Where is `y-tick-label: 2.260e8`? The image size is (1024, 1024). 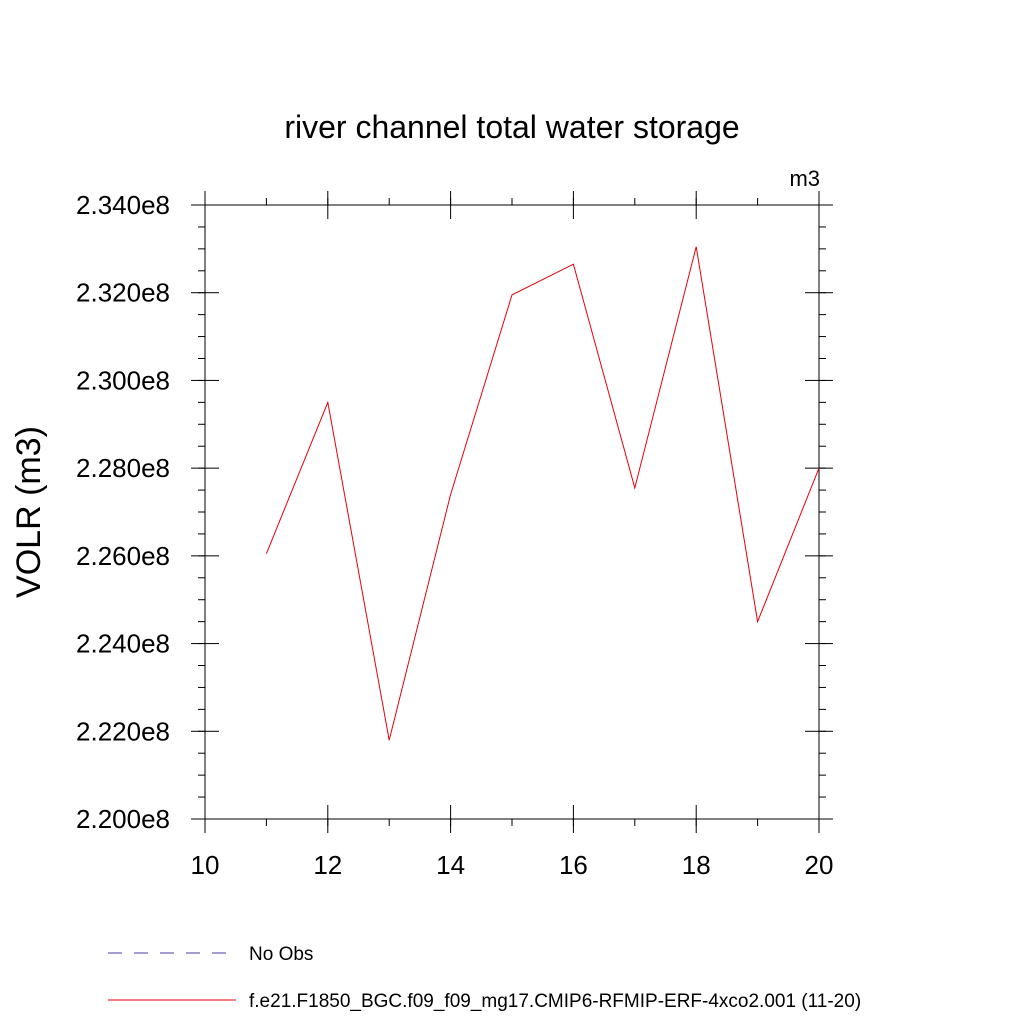
y-tick-label: 2.260e8 is located at coordinates (123, 556).